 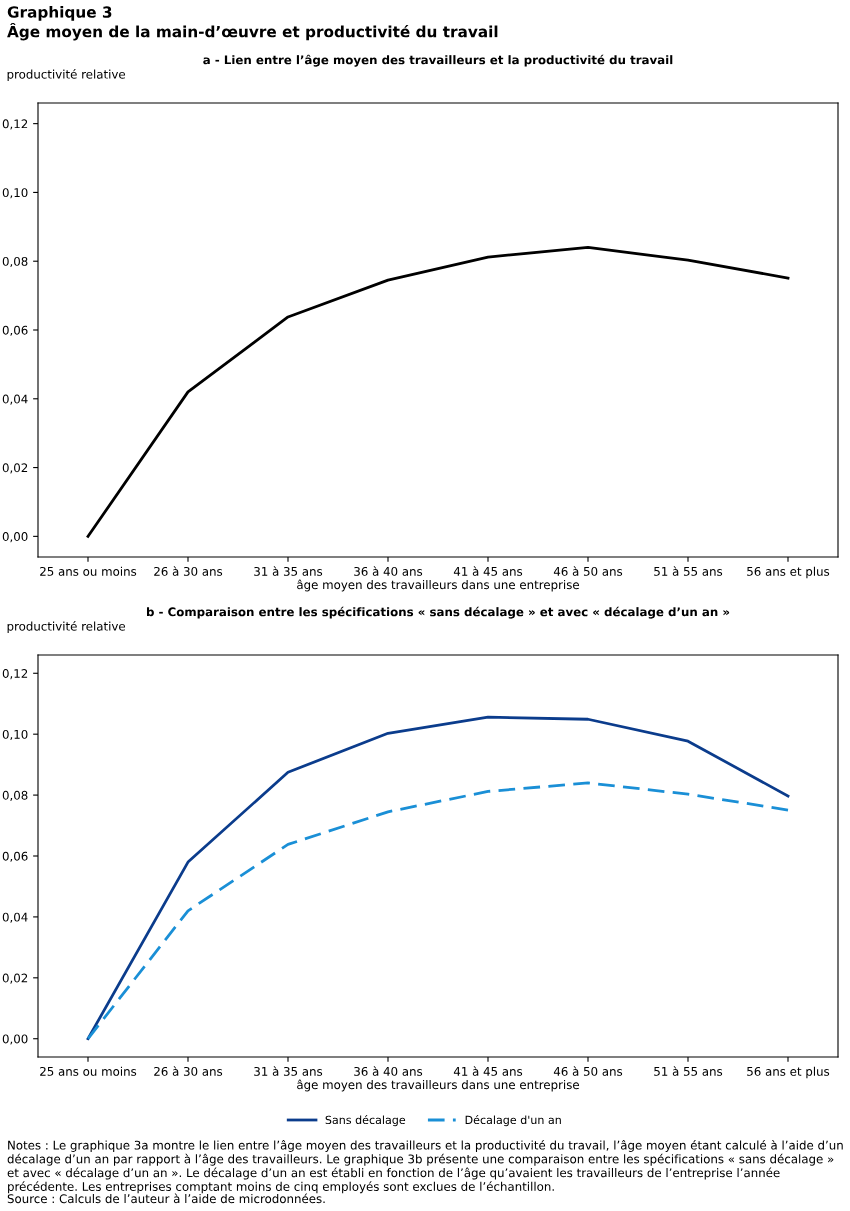 I want to click on source-note: Source : Calculs de l’auteur à l’aide de microdonnées., so click(x=166, y=1198).